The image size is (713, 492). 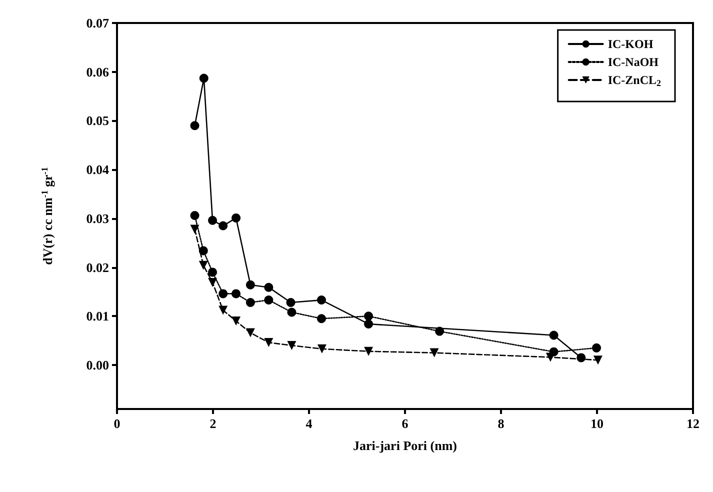 What do you see at coordinates (213, 423) in the screenshot?
I see `x-tick-label: 2` at bounding box center [213, 423].